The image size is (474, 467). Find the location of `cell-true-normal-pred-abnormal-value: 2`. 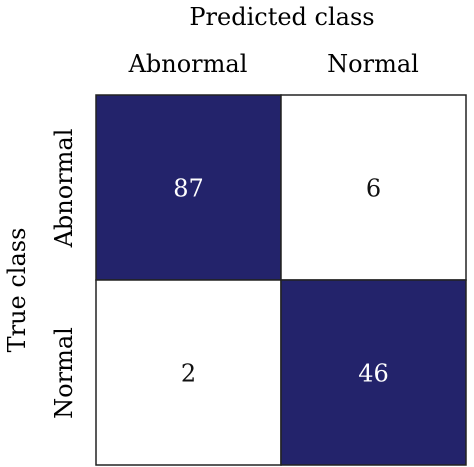

cell-true-normal-pred-abnormal-value: 2 is located at coordinates (188, 374).